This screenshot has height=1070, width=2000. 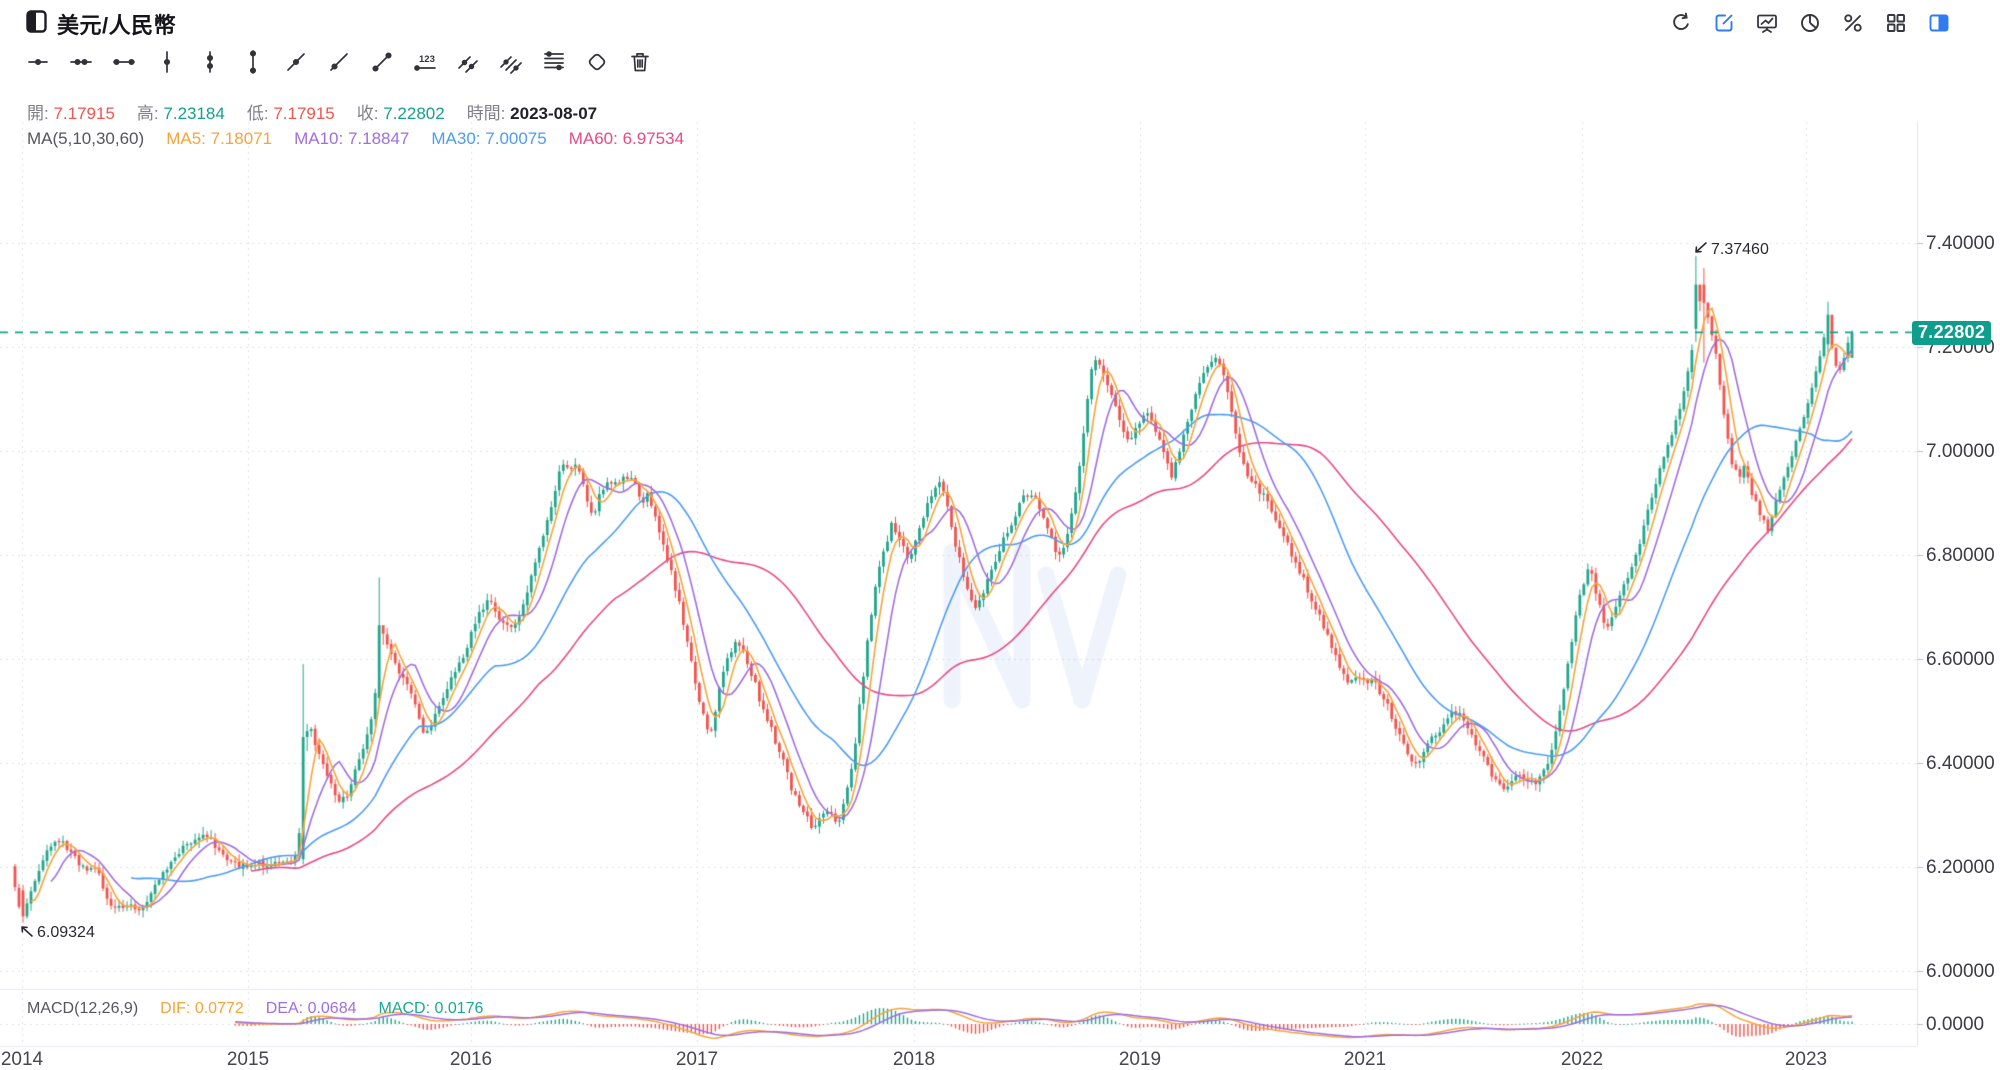 I want to click on price-tick-label: 7.40000, so click(x=1960, y=243).